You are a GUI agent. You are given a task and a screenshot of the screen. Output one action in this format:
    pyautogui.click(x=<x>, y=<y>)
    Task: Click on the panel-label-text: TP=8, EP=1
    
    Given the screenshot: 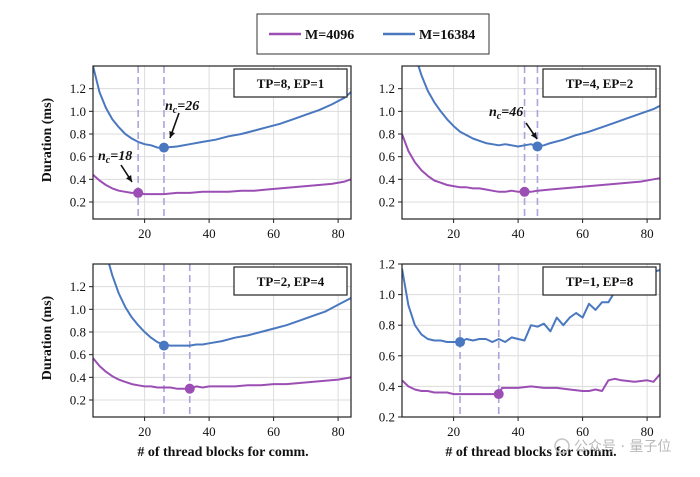 What is the action you would take?
    pyautogui.click(x=291, y=83)
    